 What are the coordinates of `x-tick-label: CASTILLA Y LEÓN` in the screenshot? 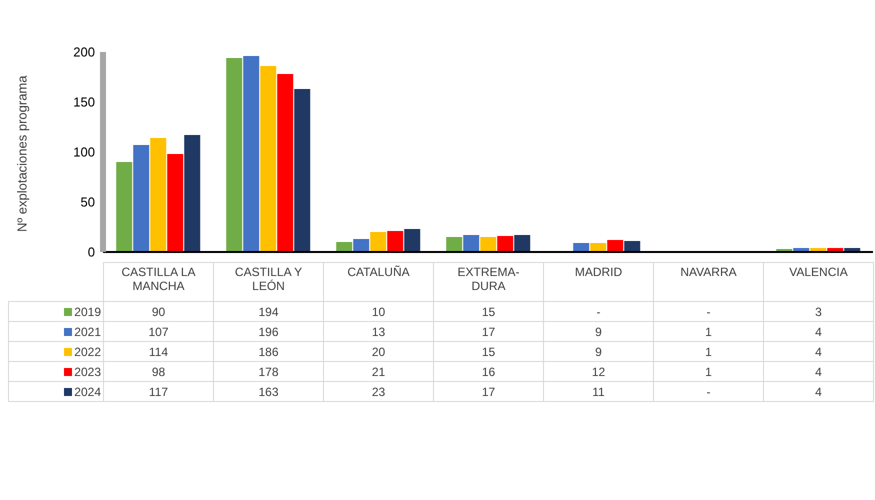 It's located at (269, 282).